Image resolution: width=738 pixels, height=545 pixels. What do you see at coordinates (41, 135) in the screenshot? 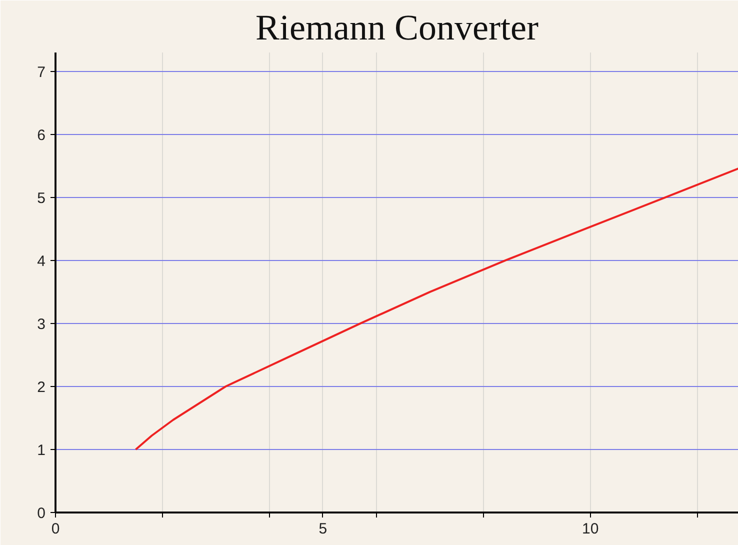
I see `y-tick-label: 6` at bounding box center [41, 135].